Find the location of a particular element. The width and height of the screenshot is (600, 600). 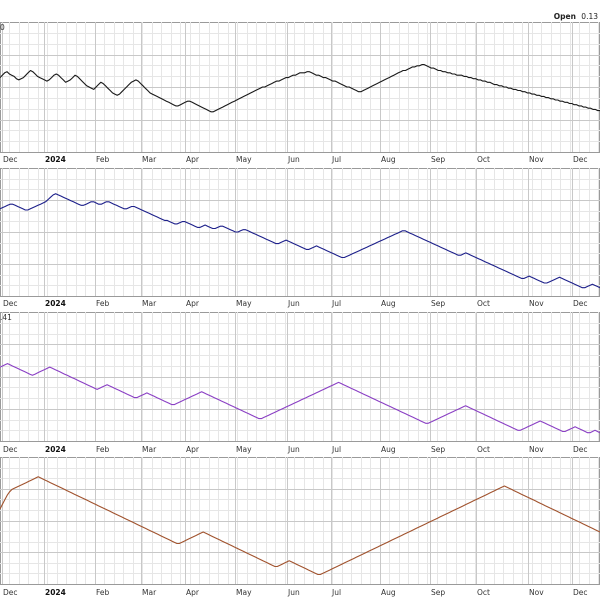

open-value: 0.13 is located at coordinates (589, 16).